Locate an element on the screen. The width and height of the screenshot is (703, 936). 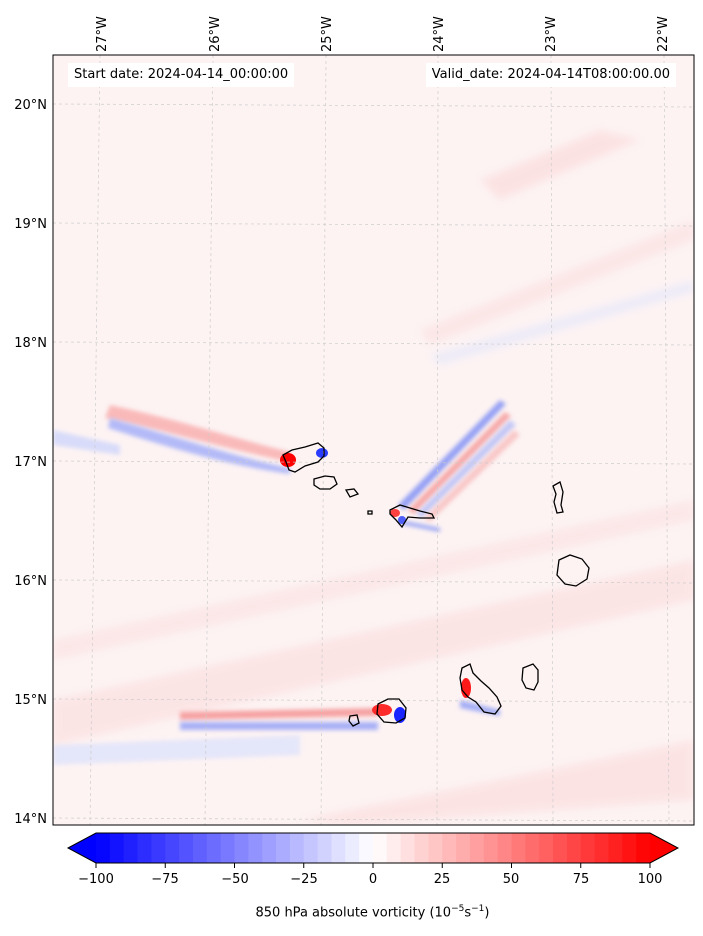
lat-label: 17°N is located at coordinates (30, 462).